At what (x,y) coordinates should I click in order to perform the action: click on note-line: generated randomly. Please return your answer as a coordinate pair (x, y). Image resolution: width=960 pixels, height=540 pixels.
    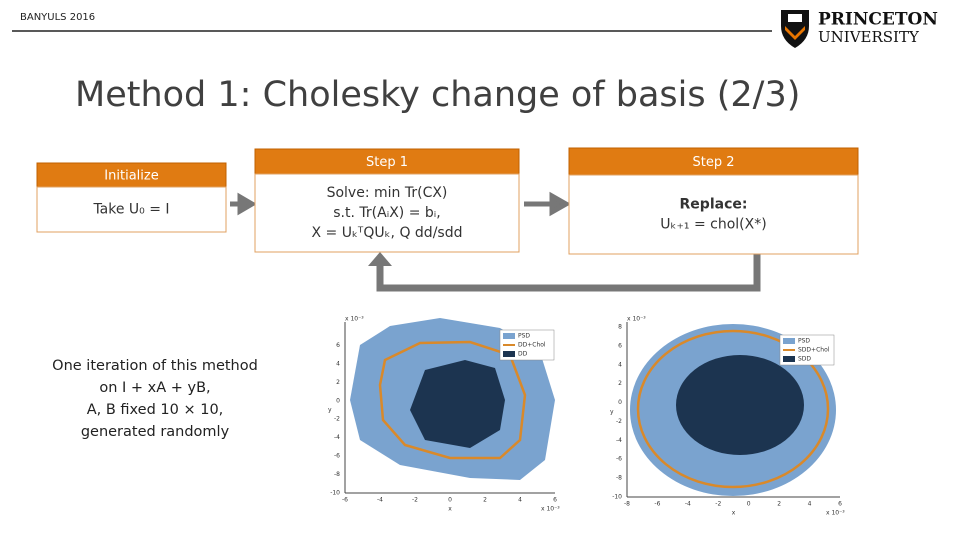
    Looking at the image, I should click on (155, 432).